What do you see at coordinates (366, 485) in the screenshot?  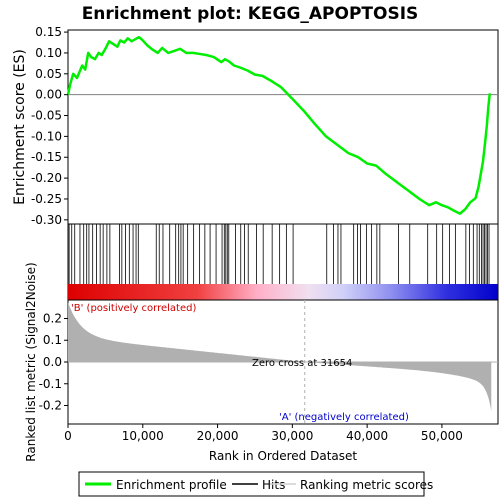 I see `legend-metric-label: Ranking metric scores` at bounding box center [366, 485].